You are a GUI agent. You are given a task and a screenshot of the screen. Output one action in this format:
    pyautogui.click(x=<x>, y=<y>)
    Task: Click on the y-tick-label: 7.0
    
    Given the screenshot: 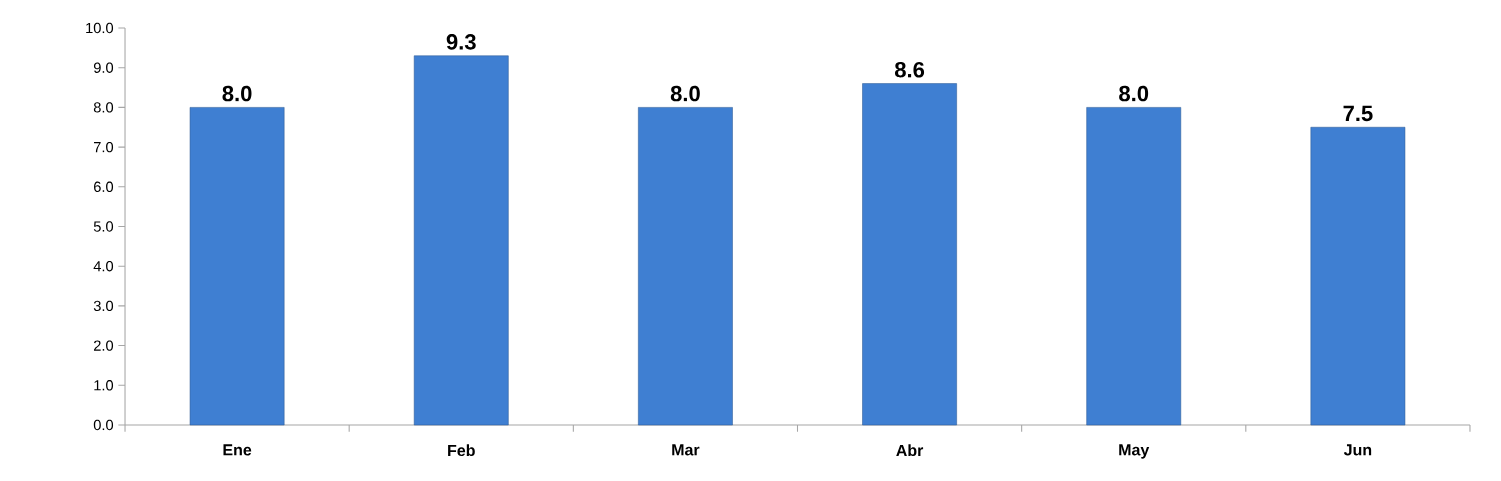 What is the action you would take?
    pyautogui.click(x=104, y=147)
    